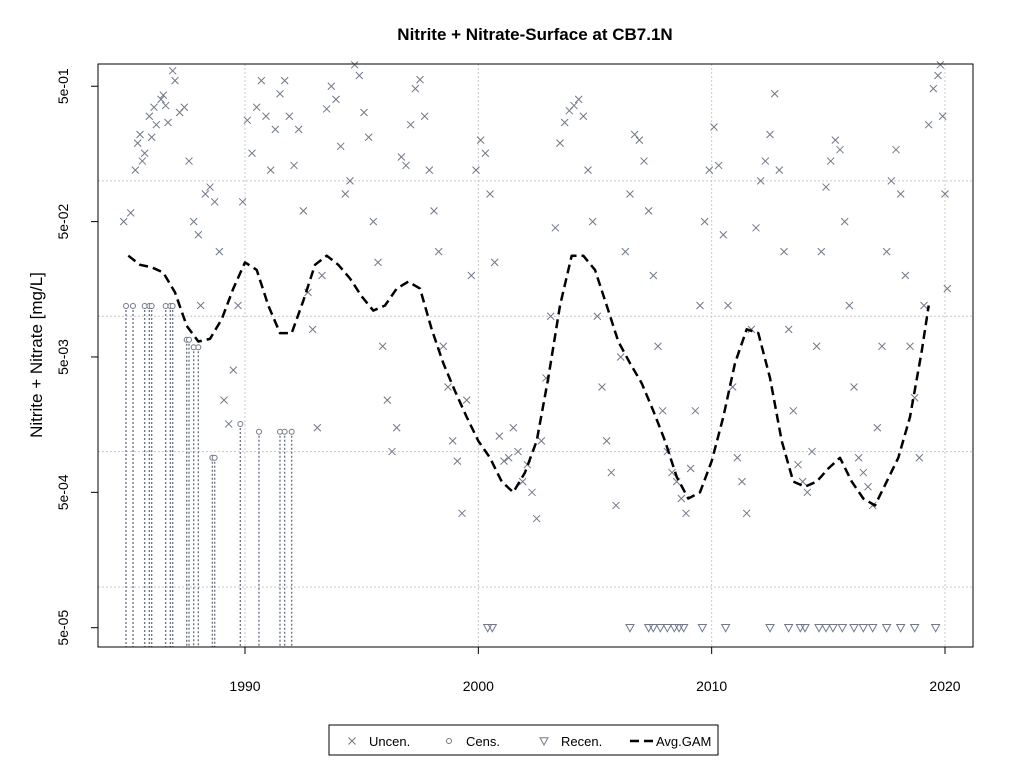 Image resolution: width=1024 pixels, height=768 pixels. I want to click on chart-title: Nitrite + Nitrate-Surface at CB7.1N, so click(534, 34).